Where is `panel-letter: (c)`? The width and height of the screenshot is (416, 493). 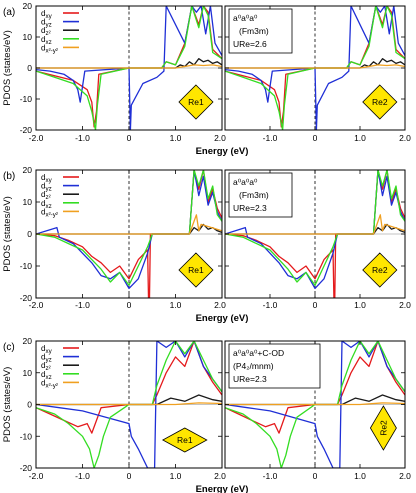
panel-letter: (c) is located at coordinates (9, 347).